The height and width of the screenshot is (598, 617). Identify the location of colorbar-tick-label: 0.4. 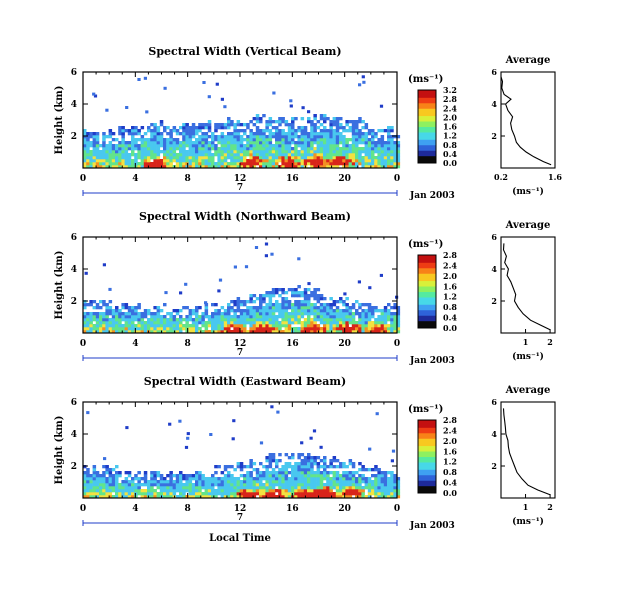
(450, 318).